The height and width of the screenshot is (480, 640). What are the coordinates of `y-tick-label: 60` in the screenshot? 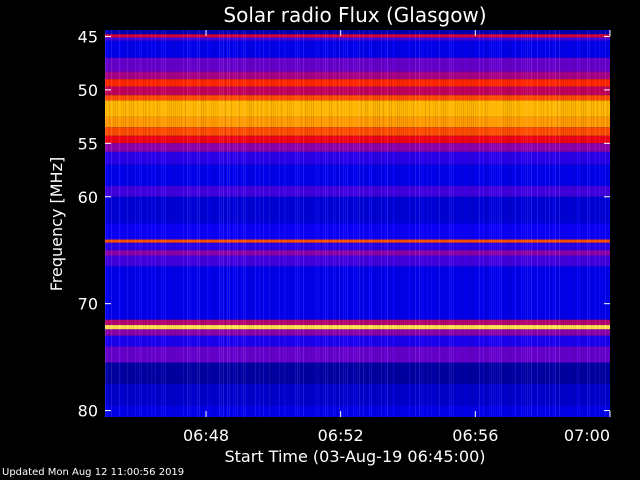 It's located at (88, 197).